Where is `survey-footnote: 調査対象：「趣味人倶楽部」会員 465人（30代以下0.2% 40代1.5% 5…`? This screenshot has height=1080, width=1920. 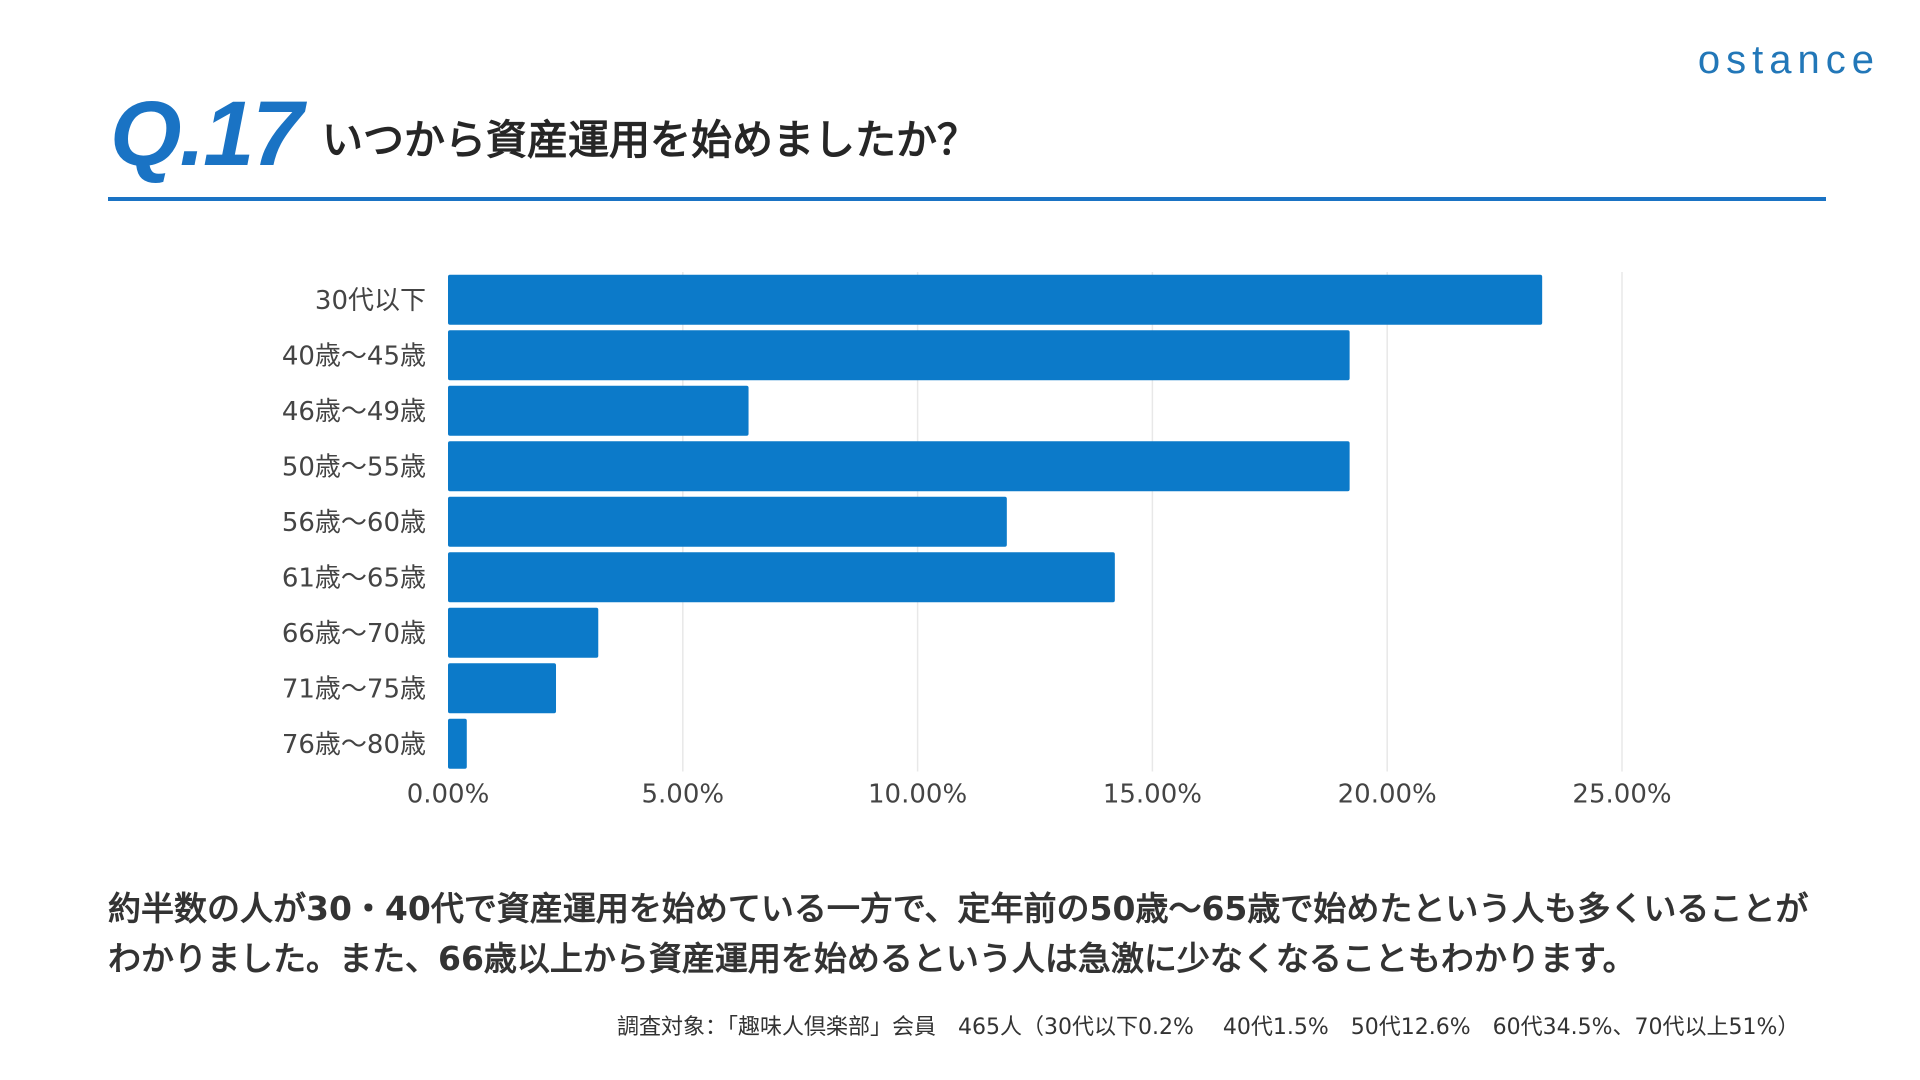
survey-footnote: 調査対象：「趣味人倶楽部」会員 465人（30代以下0.2% 40代1.5% 5… is located at coordinates (1208, 1027).